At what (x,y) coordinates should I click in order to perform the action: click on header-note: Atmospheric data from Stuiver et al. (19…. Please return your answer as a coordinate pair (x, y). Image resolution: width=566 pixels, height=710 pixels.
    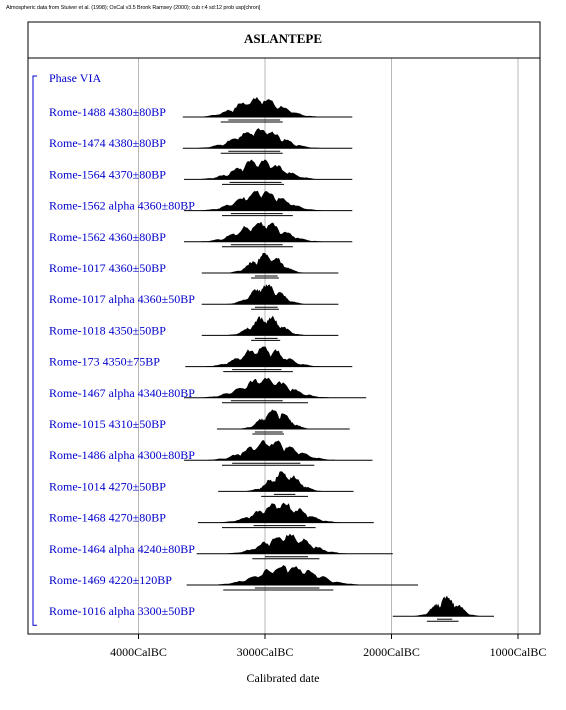
    Looking at the image, I should click on (133, 8).